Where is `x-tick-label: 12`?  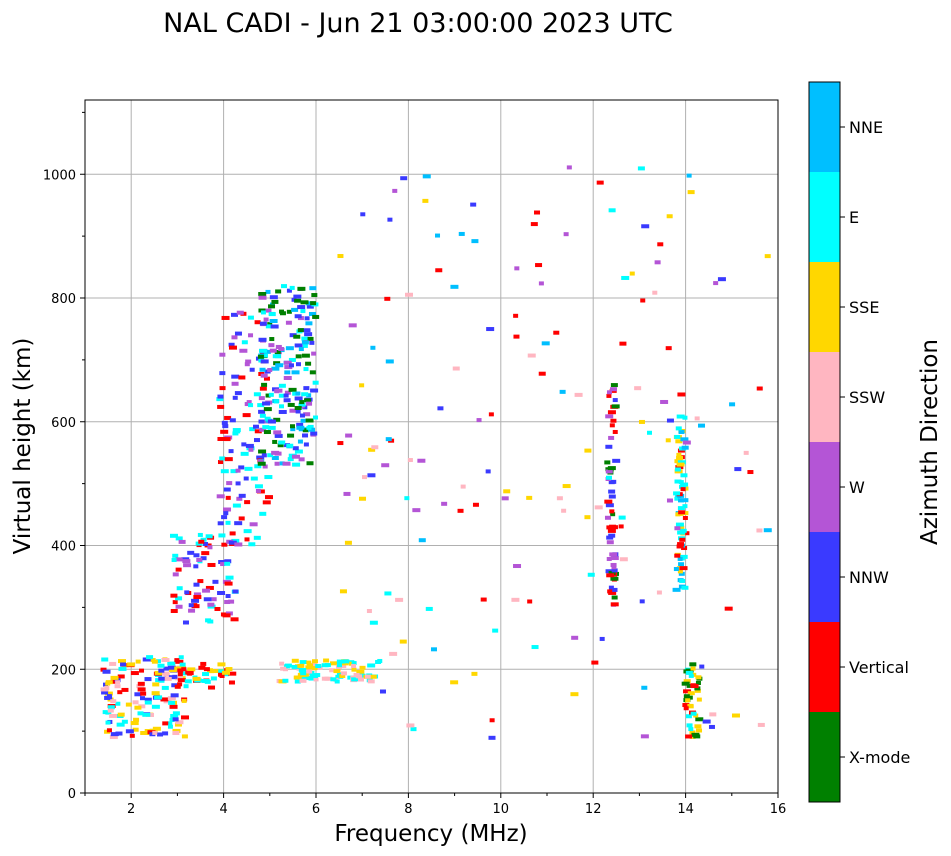 x-tick-label: 12 is located at coordinates (593, 809).